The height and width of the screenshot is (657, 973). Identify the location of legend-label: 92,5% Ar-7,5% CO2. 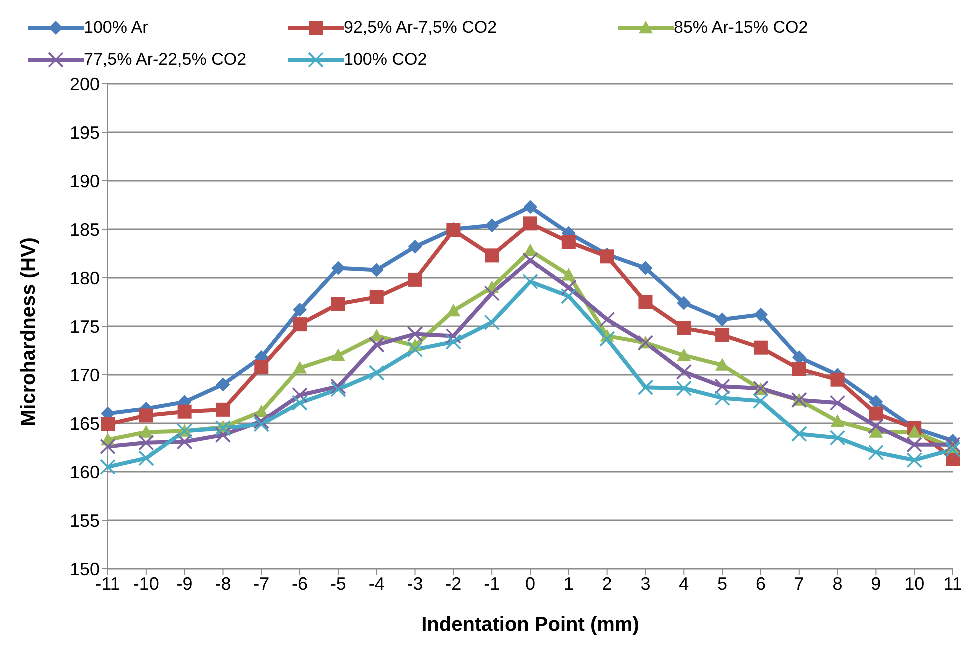
(421, 28).